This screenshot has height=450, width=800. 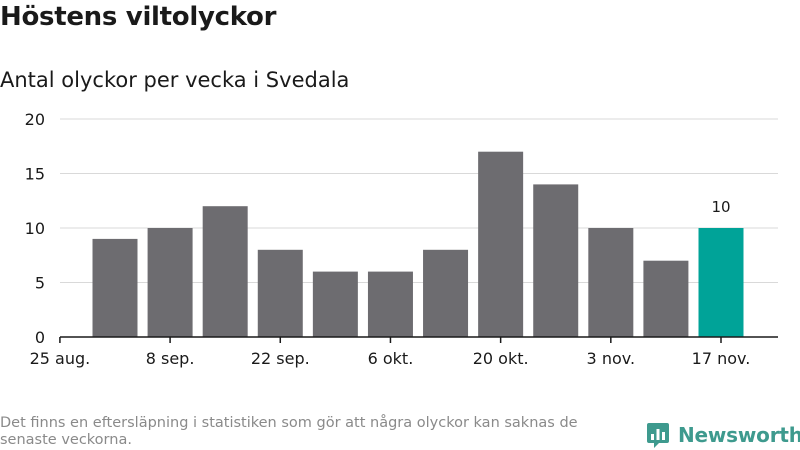 I want to click on y-tick-label: 10, so click(x=35, y=228).